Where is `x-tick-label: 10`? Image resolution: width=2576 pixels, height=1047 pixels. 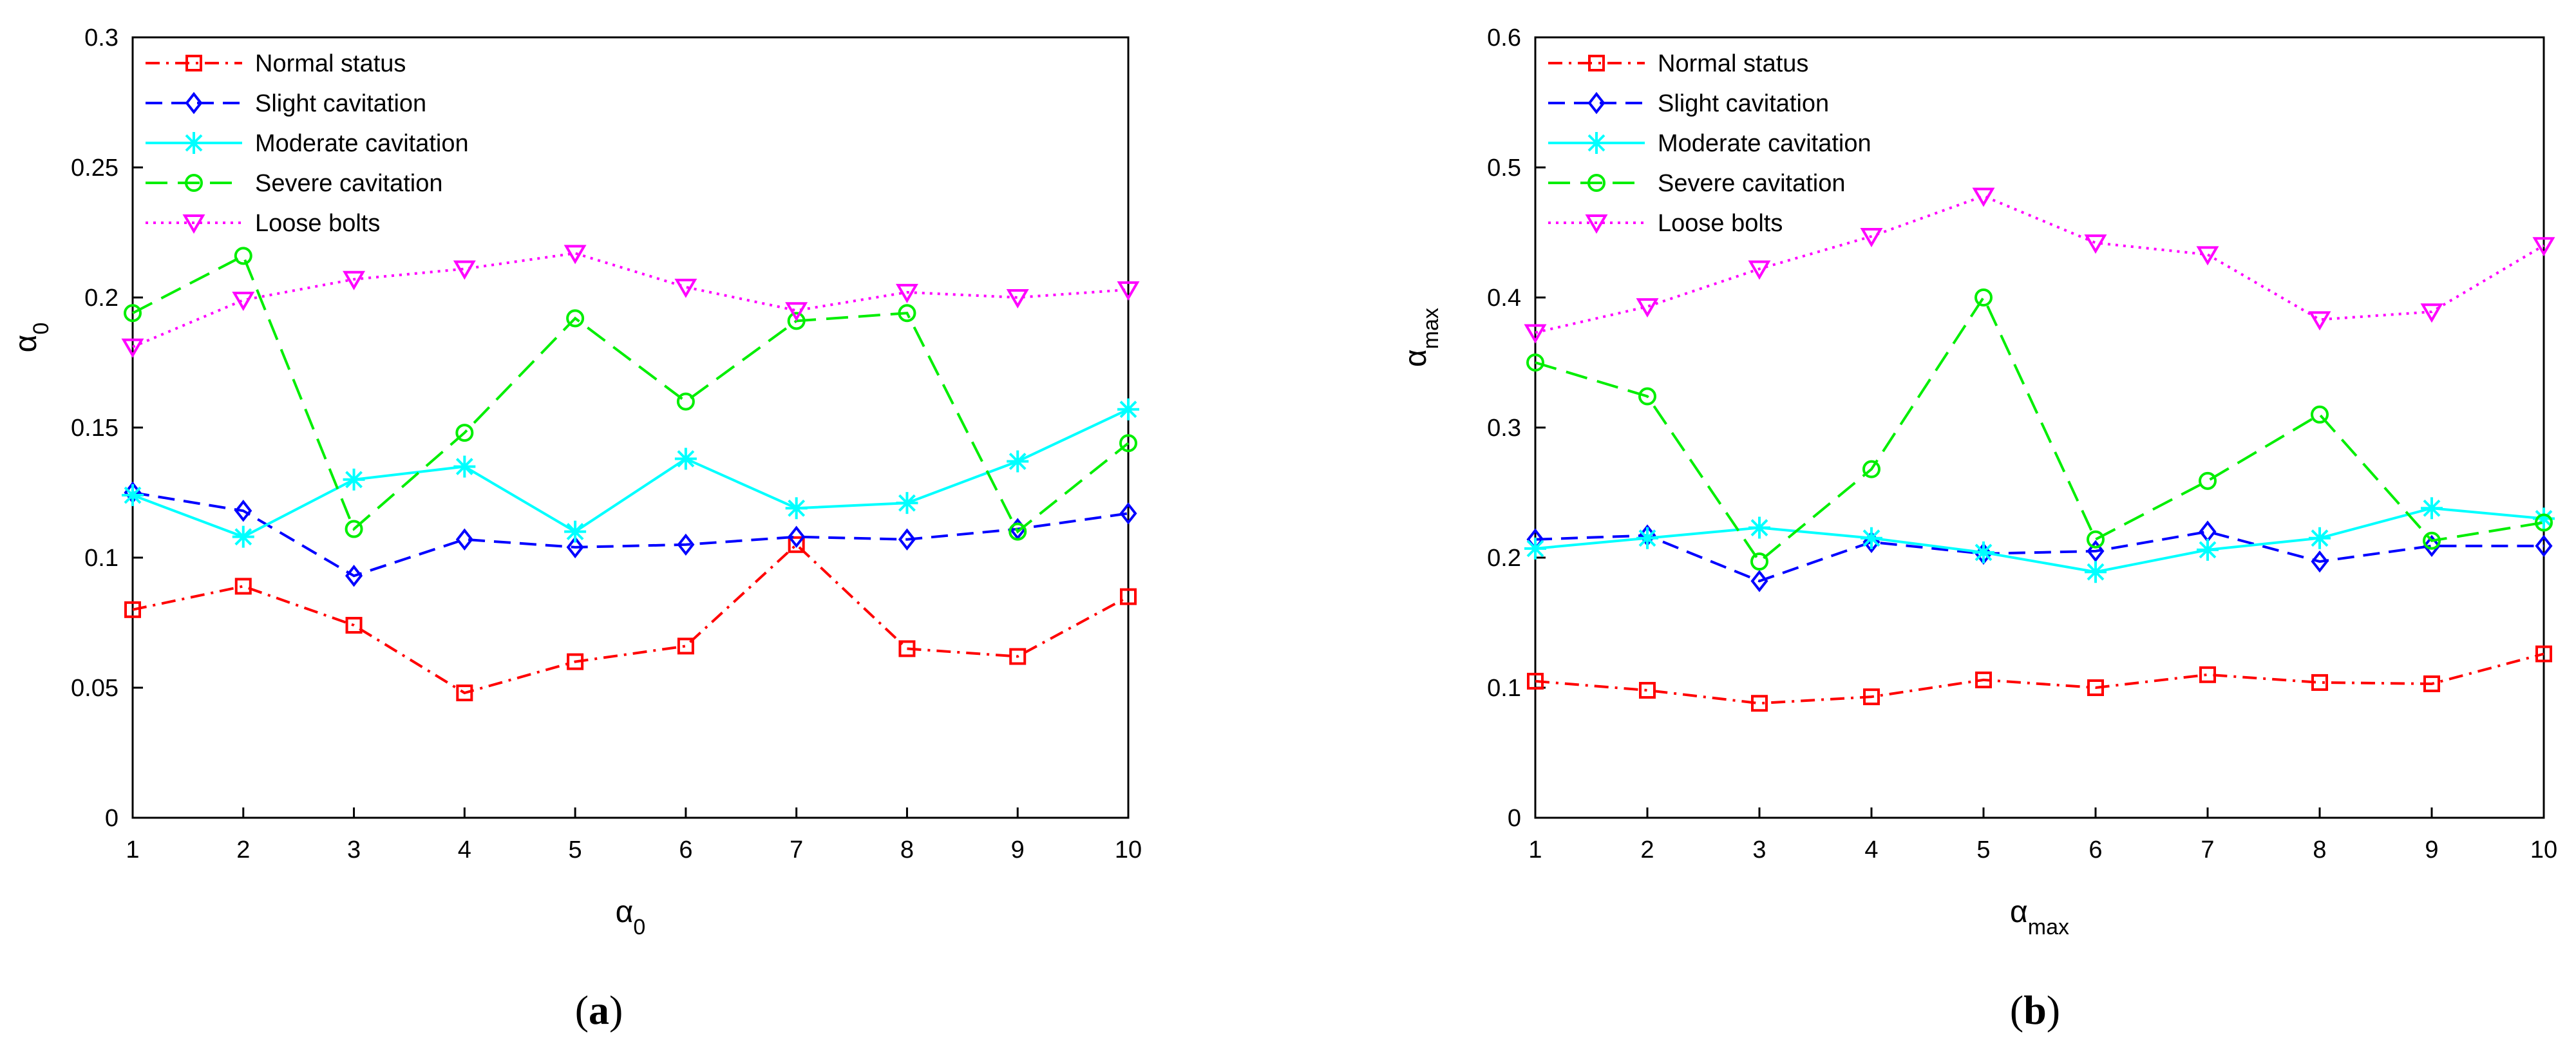 x-tick-label: 10 is located at coordinates (1128, 850).